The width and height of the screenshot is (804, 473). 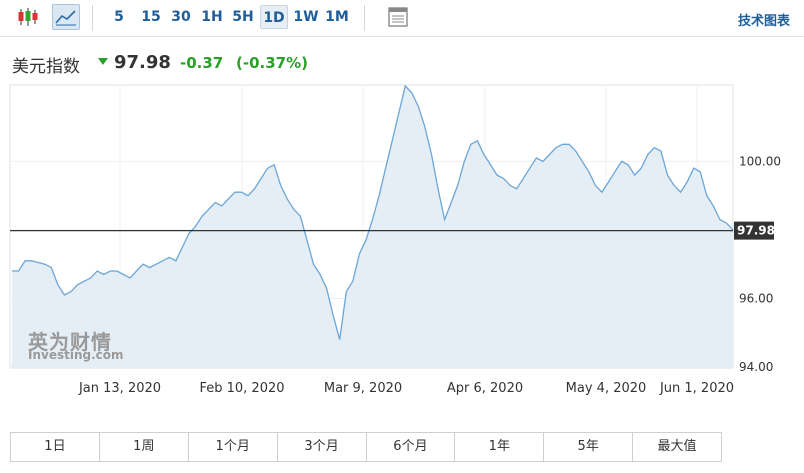 What do you see at coordinates (322, 447) in the screenshot?
I see `period-3m: 3个月` at bounding box center [322, 447].